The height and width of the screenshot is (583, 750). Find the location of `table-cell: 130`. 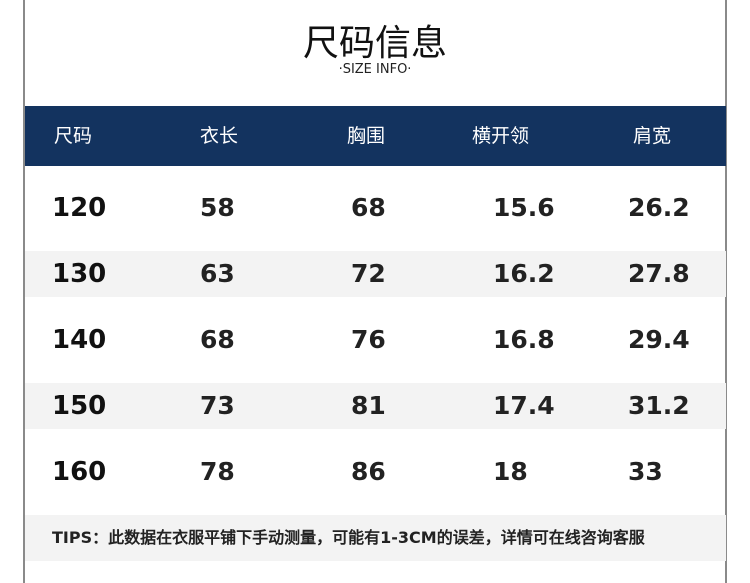

table-cell: 130 is located at coordinates (79, 274).